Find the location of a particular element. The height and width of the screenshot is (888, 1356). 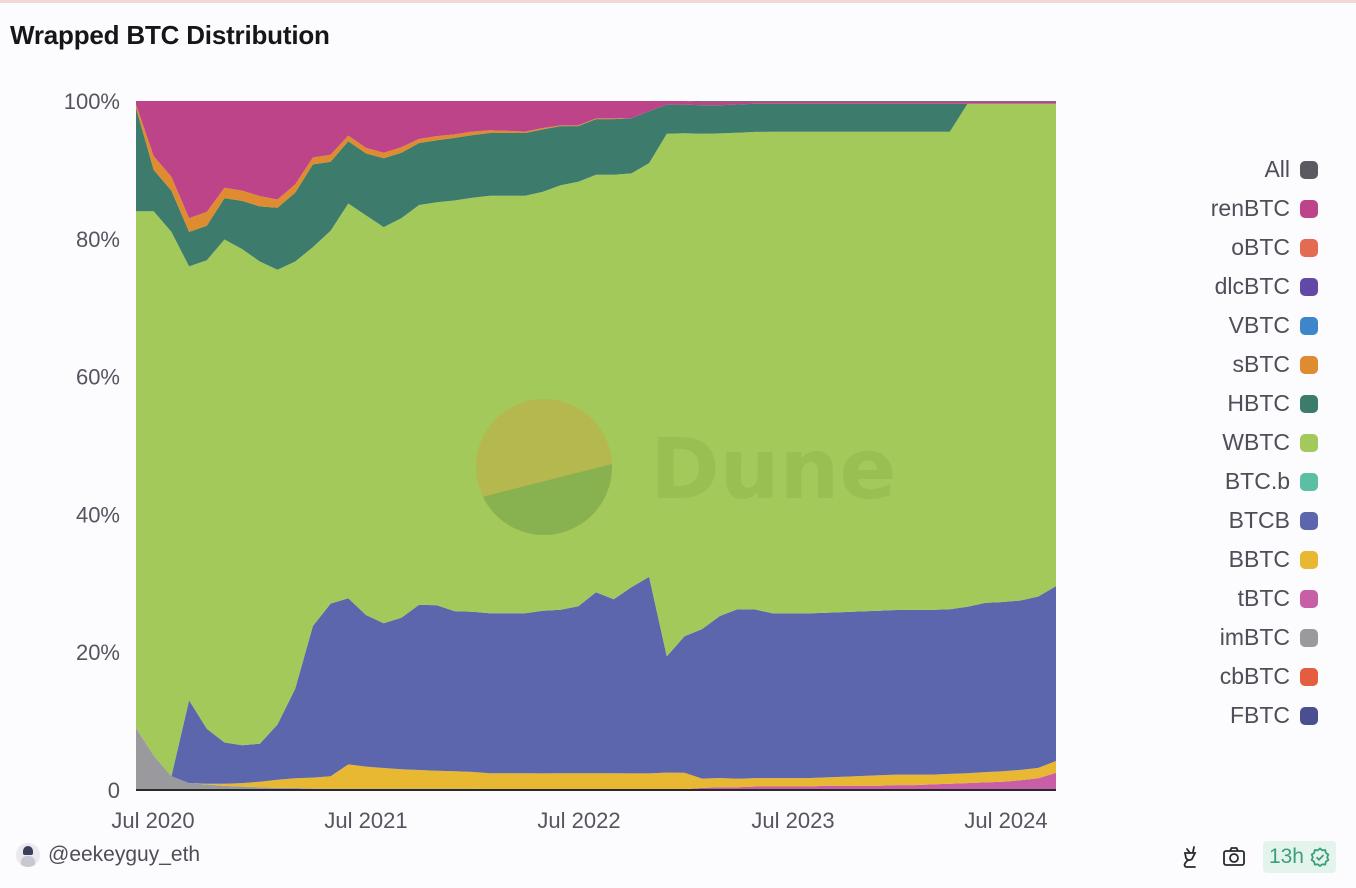

legend-item-renbtc: renBTC is located at coordinates (1264, 208).